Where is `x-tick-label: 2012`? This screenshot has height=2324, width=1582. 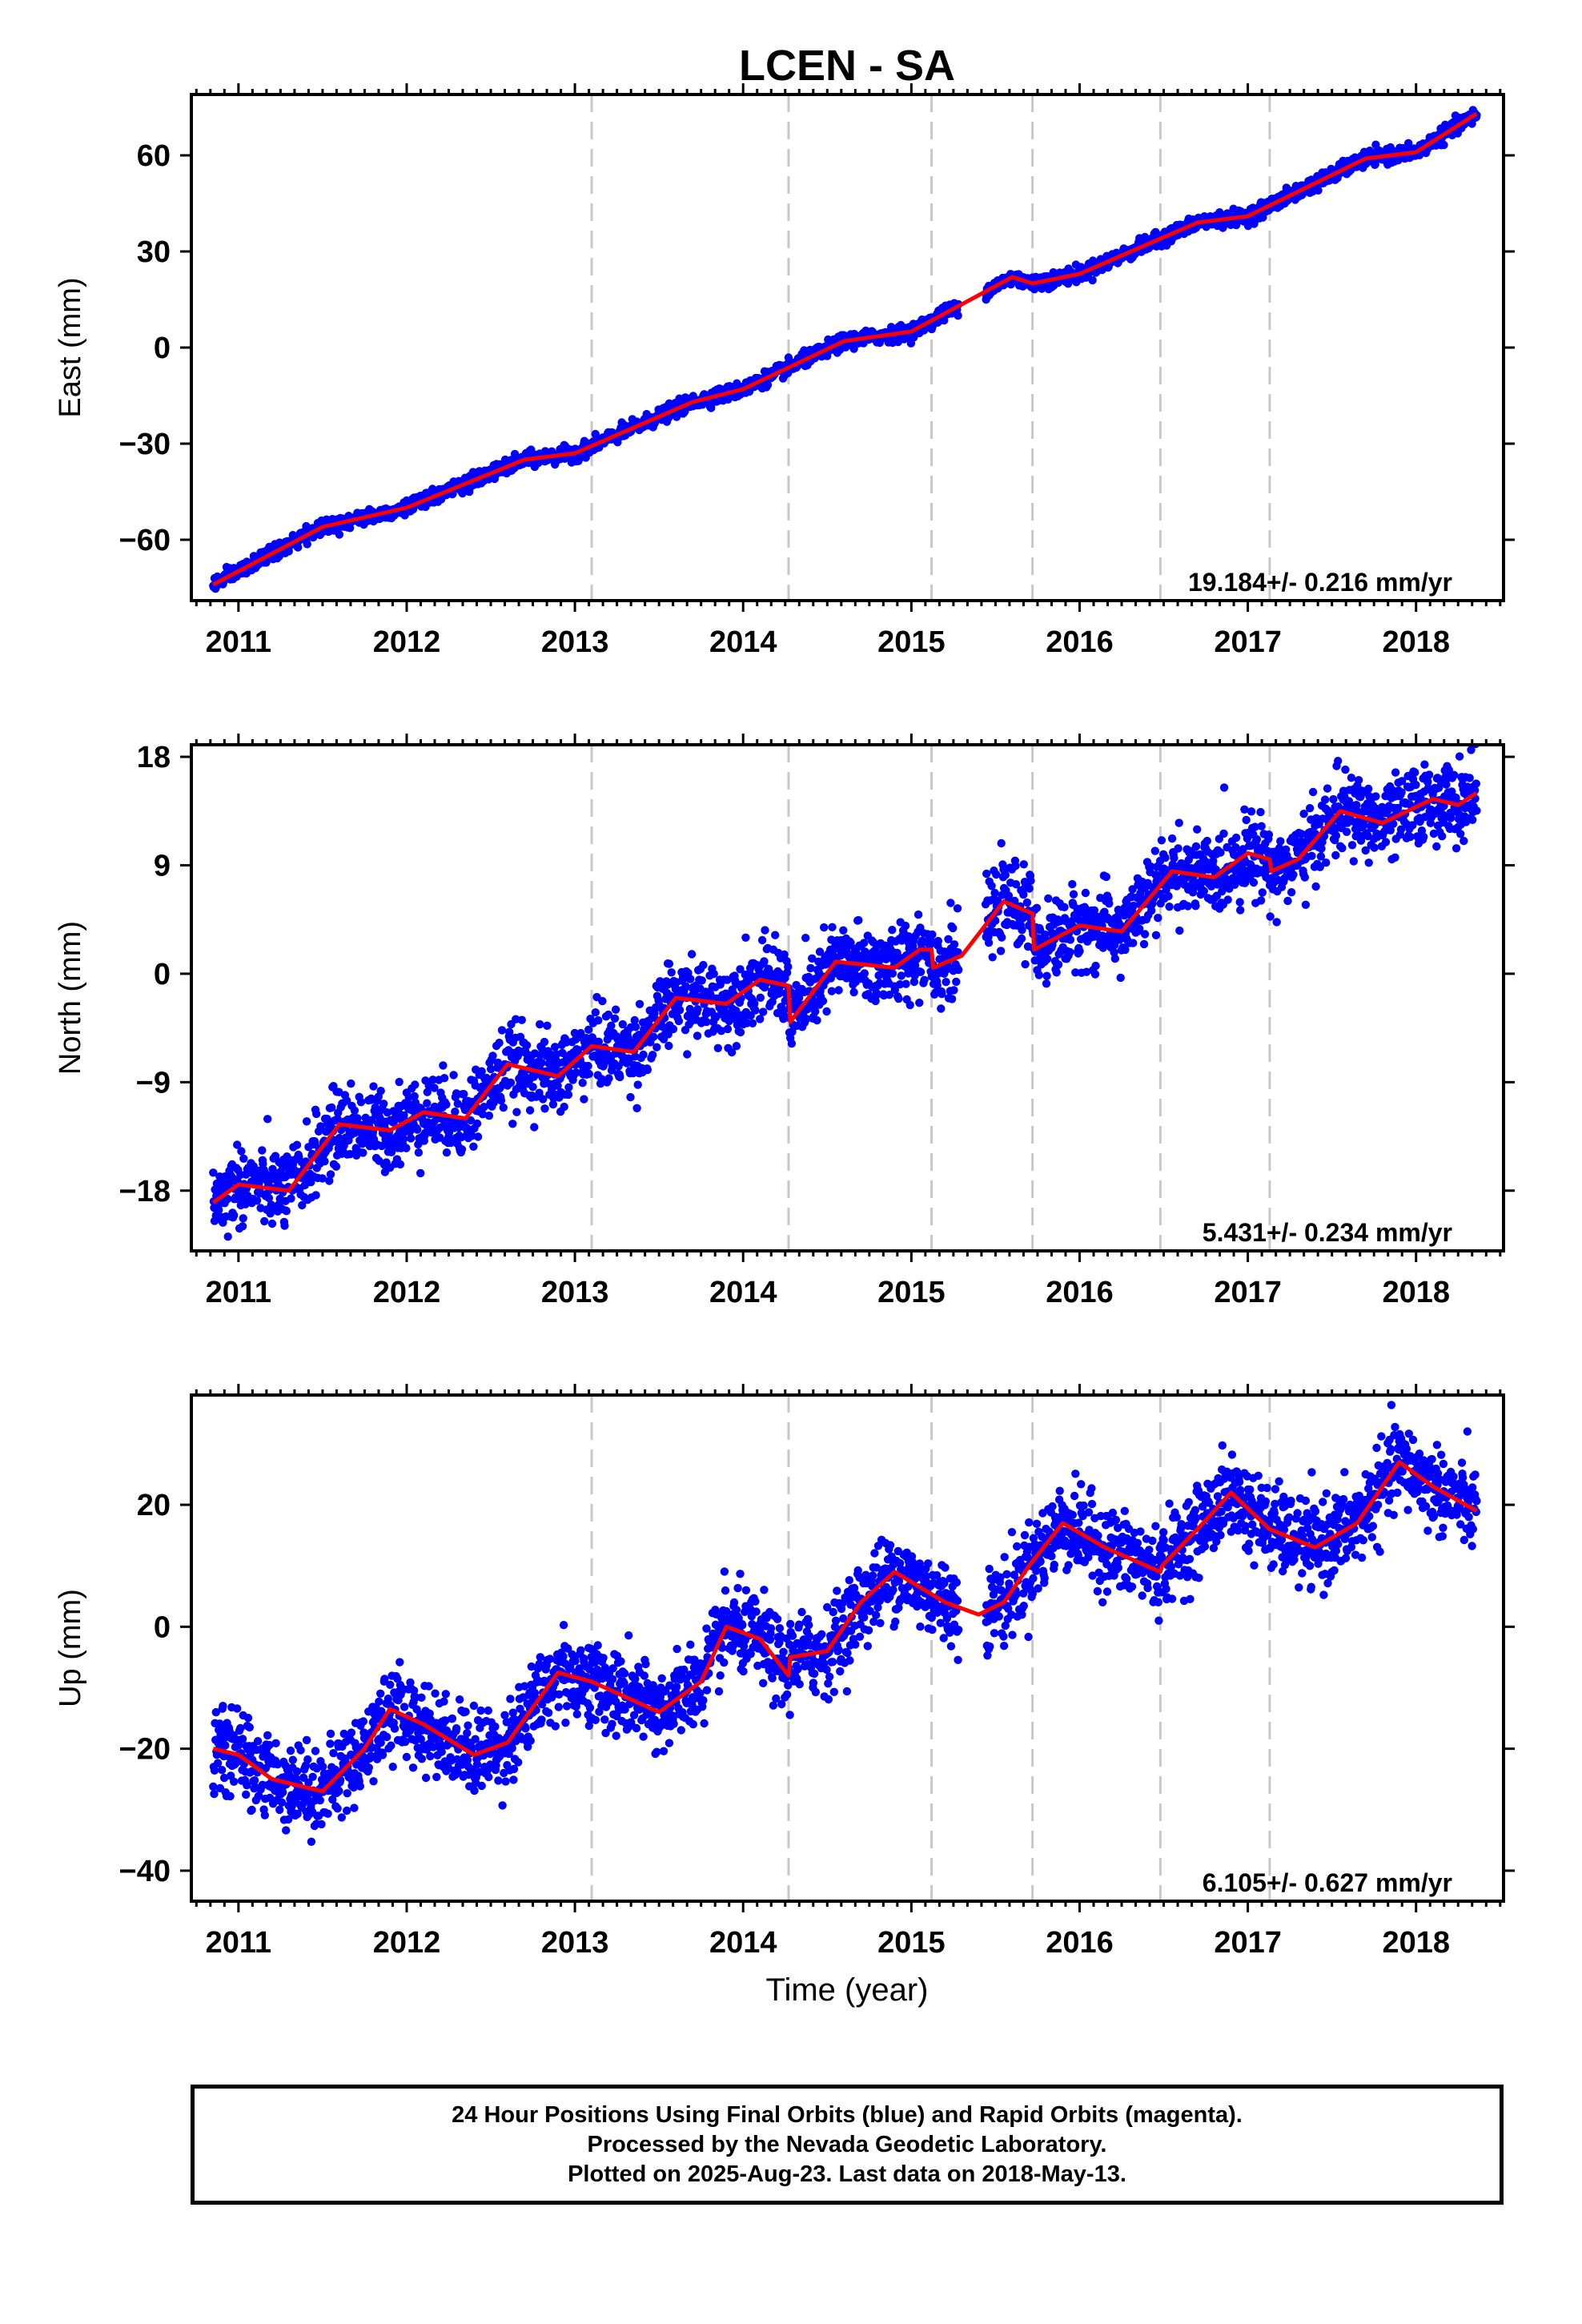
x-tick-label: 2012 is located at coordinates (407, 642).